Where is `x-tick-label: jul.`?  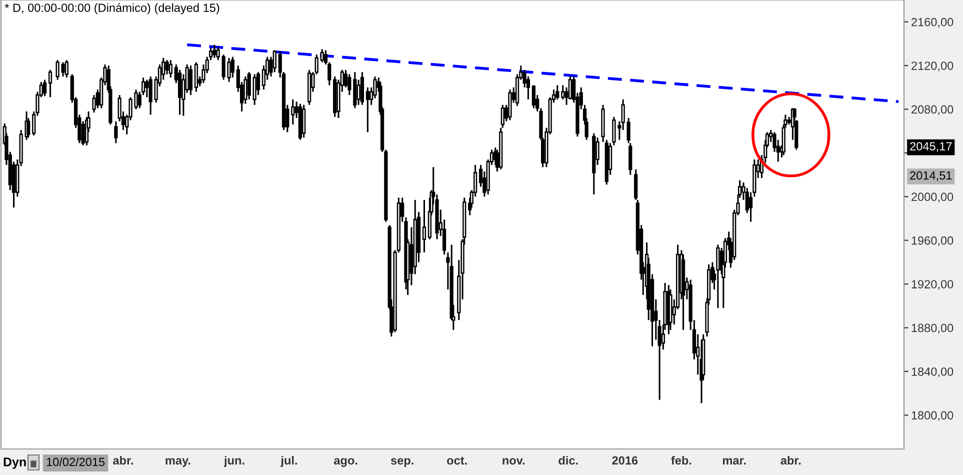
x-tick-label: jul. is located at coordinates (288, 461).